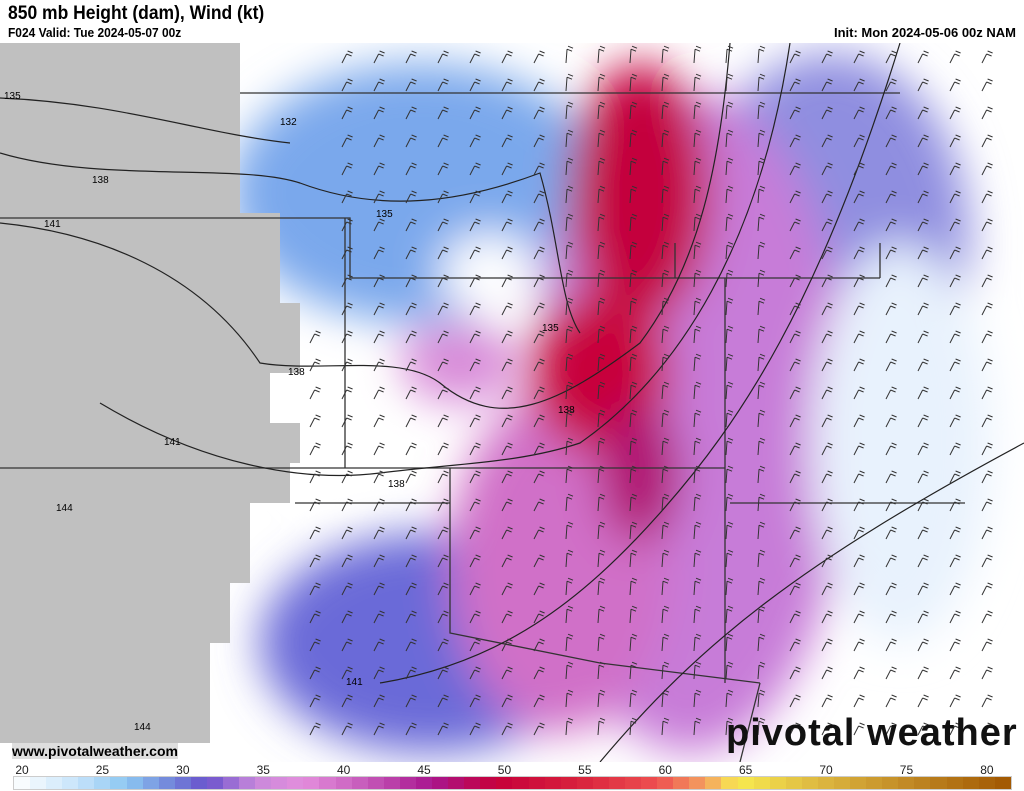  What do you see at coordinates (504, 770) in the screenshot?
I see `colorbar-tick: 50` at bounding box center [504, 770].